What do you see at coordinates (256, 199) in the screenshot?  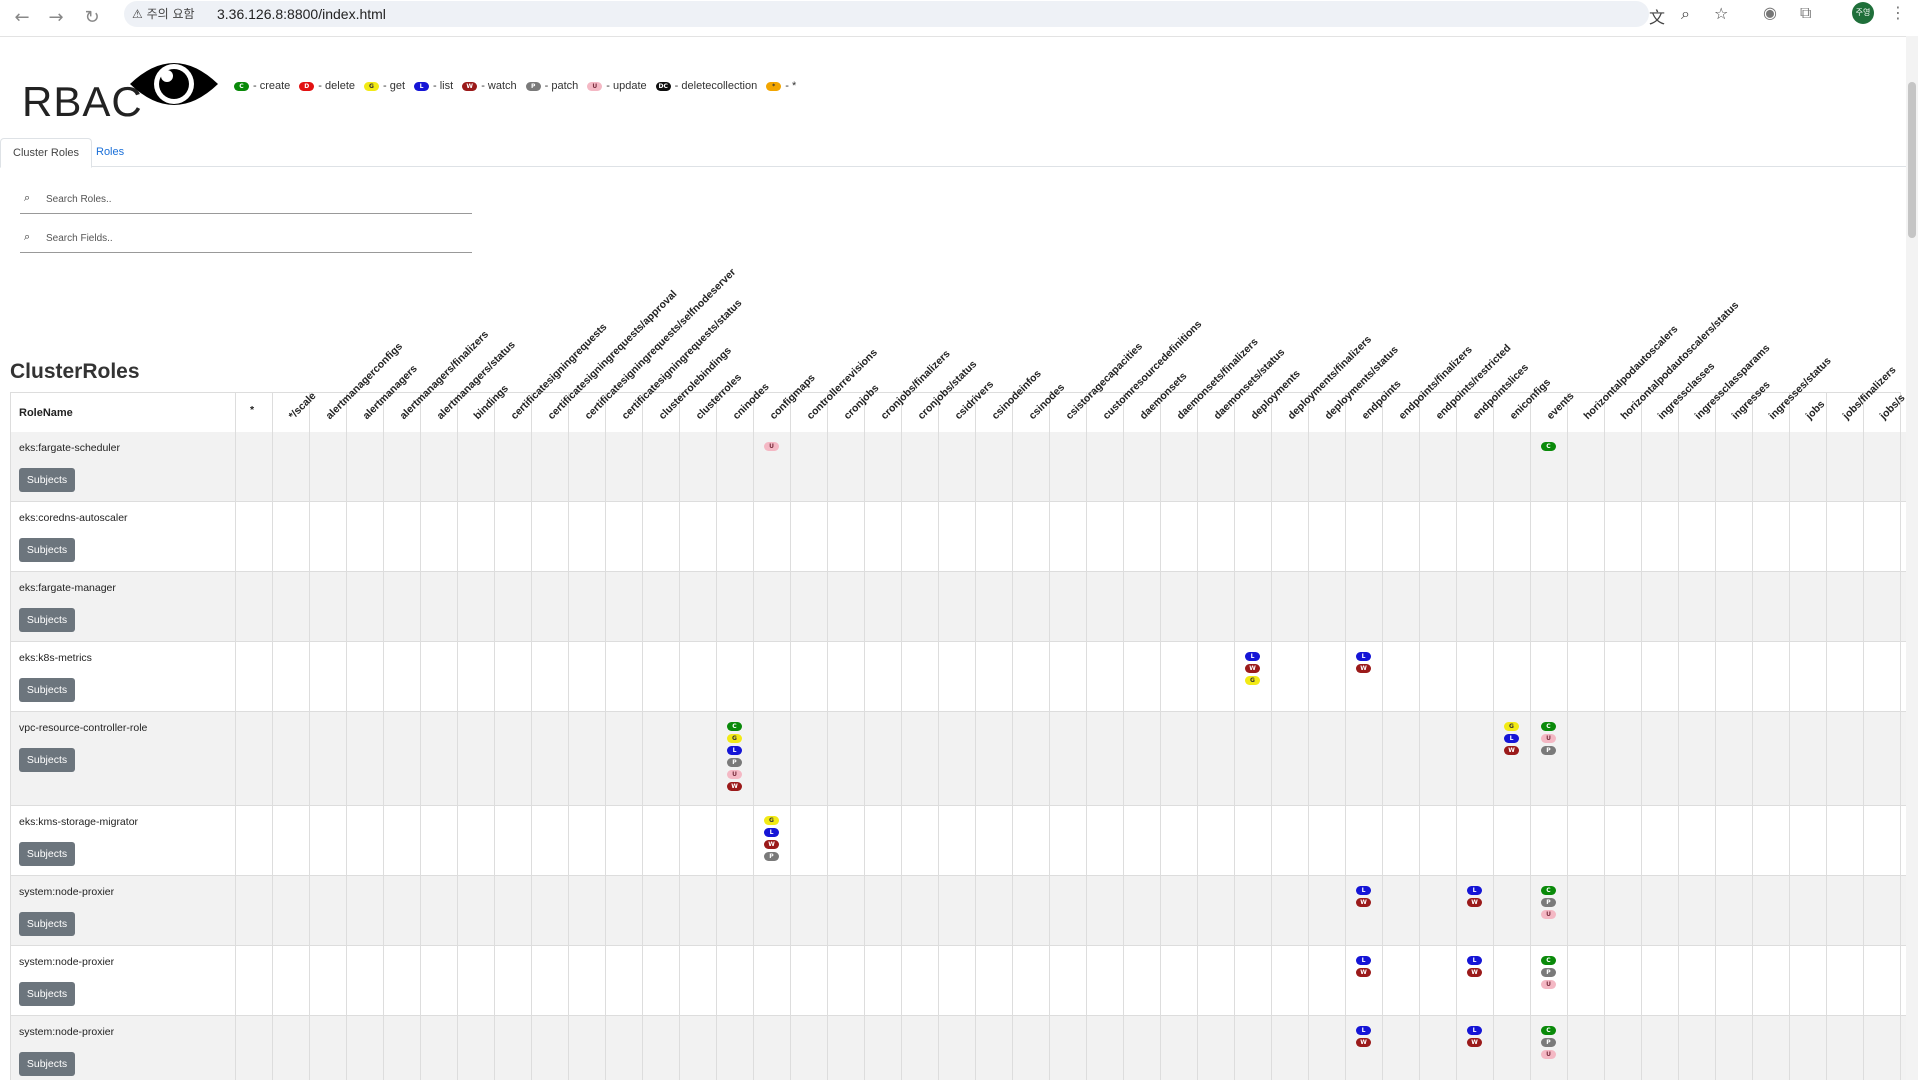 I see `search-roles-input` at bounding box center [256, 199].